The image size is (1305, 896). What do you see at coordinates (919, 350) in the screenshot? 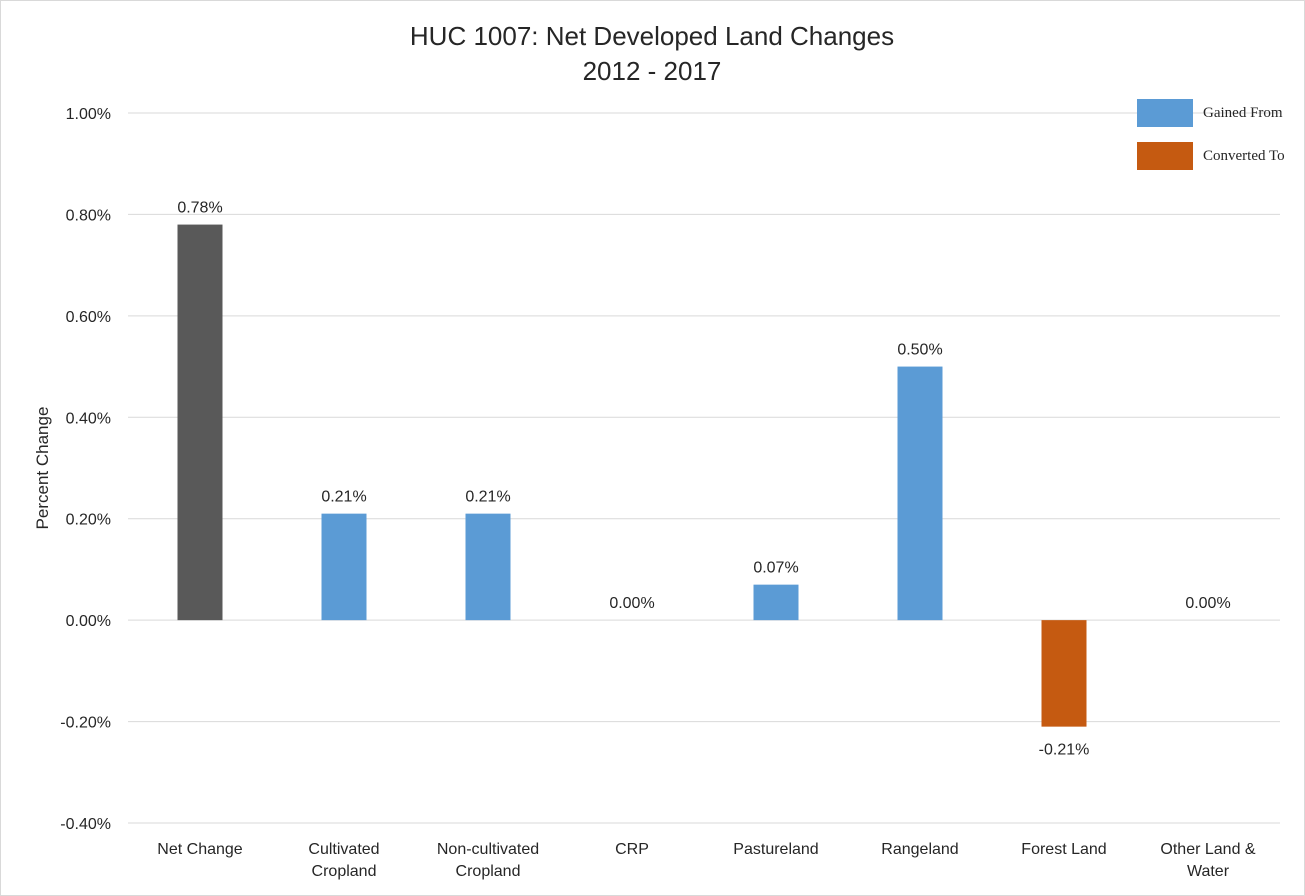
I see `data-label: 0.50%` at bounding box center [919, 350].